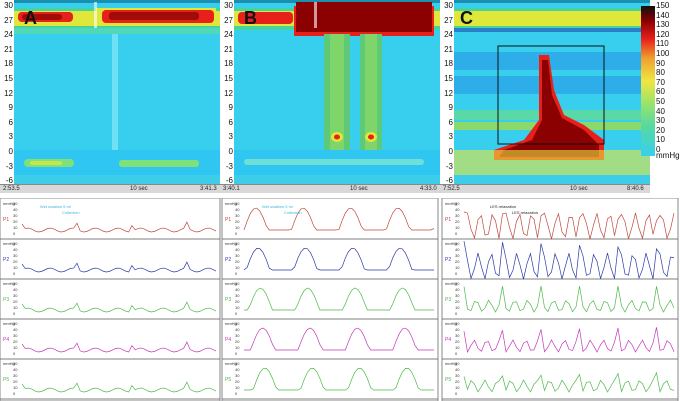 This screenshot has width=680, height=401. What do you see at coordinates (663, 53) in the screenshot?
I see `colorbar-tick: 100` at bounding box center [663, 53].